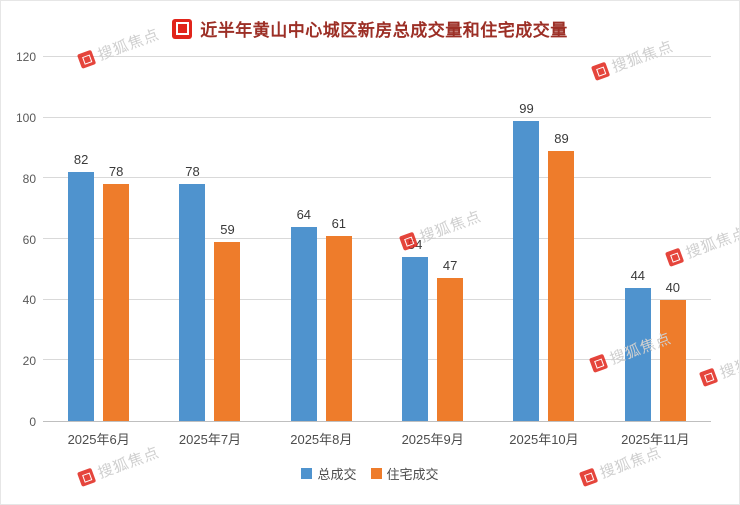  I want to click on bar-residential: 40, so click(672, 350).